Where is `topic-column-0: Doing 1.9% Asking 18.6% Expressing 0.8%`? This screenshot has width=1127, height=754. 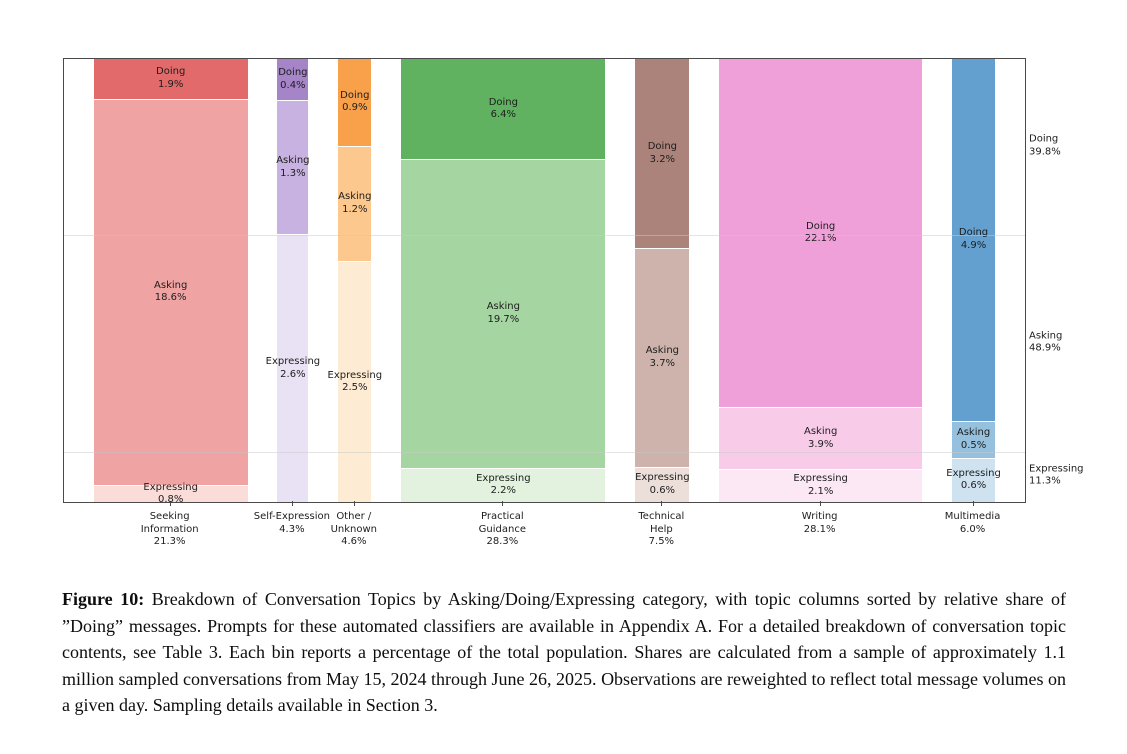 topic-column-0: Doing 1.9% Asking 18.6% Expressing 0.8% is located at coordinates (170, 282).